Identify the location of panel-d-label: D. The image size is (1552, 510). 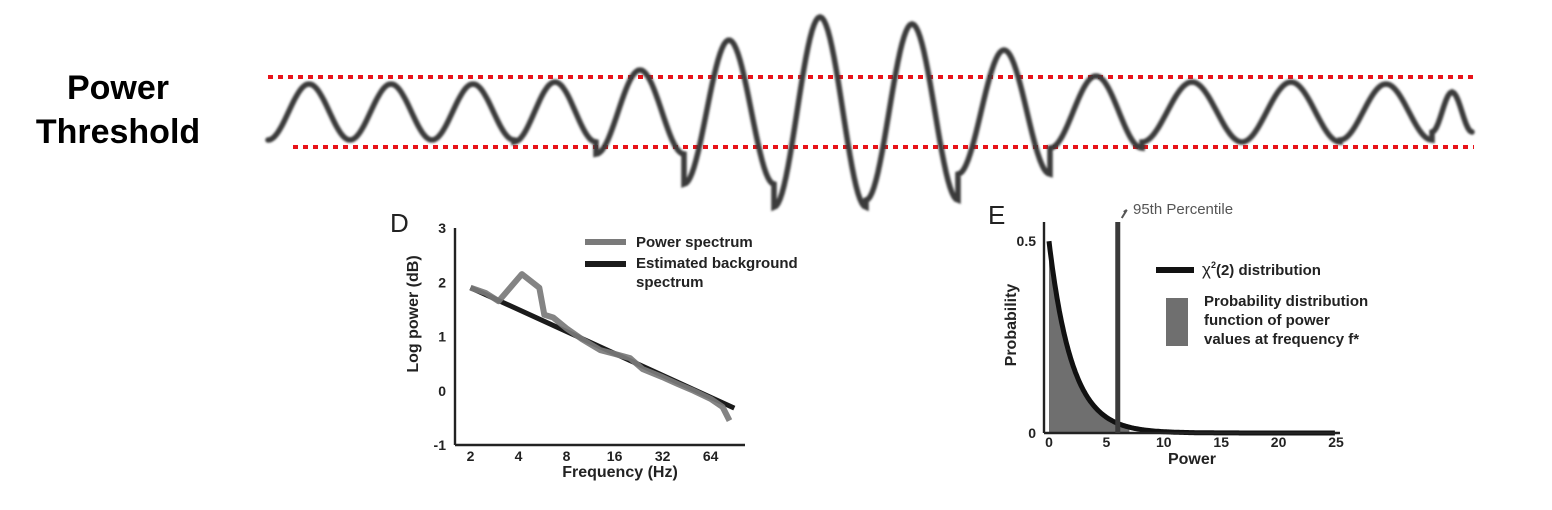
(399, 223).